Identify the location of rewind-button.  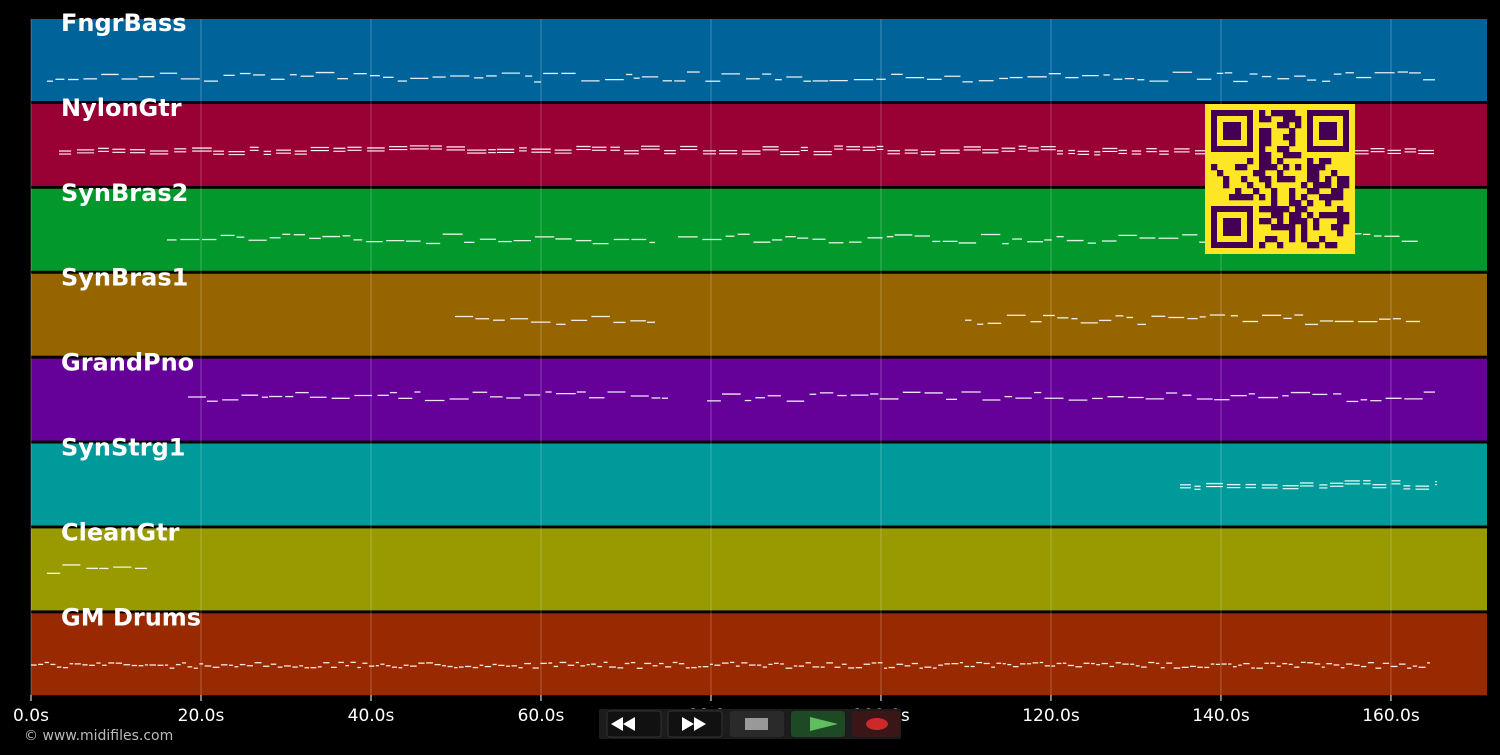
(634, 724).